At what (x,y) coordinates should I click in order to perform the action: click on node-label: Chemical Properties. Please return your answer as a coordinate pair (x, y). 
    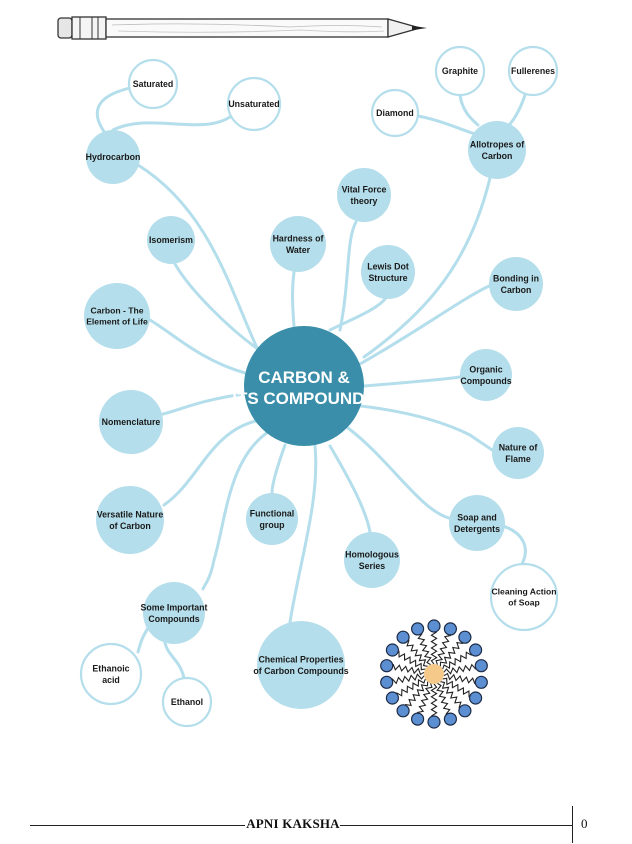
    Looking at the image, I should click on (300, 659).